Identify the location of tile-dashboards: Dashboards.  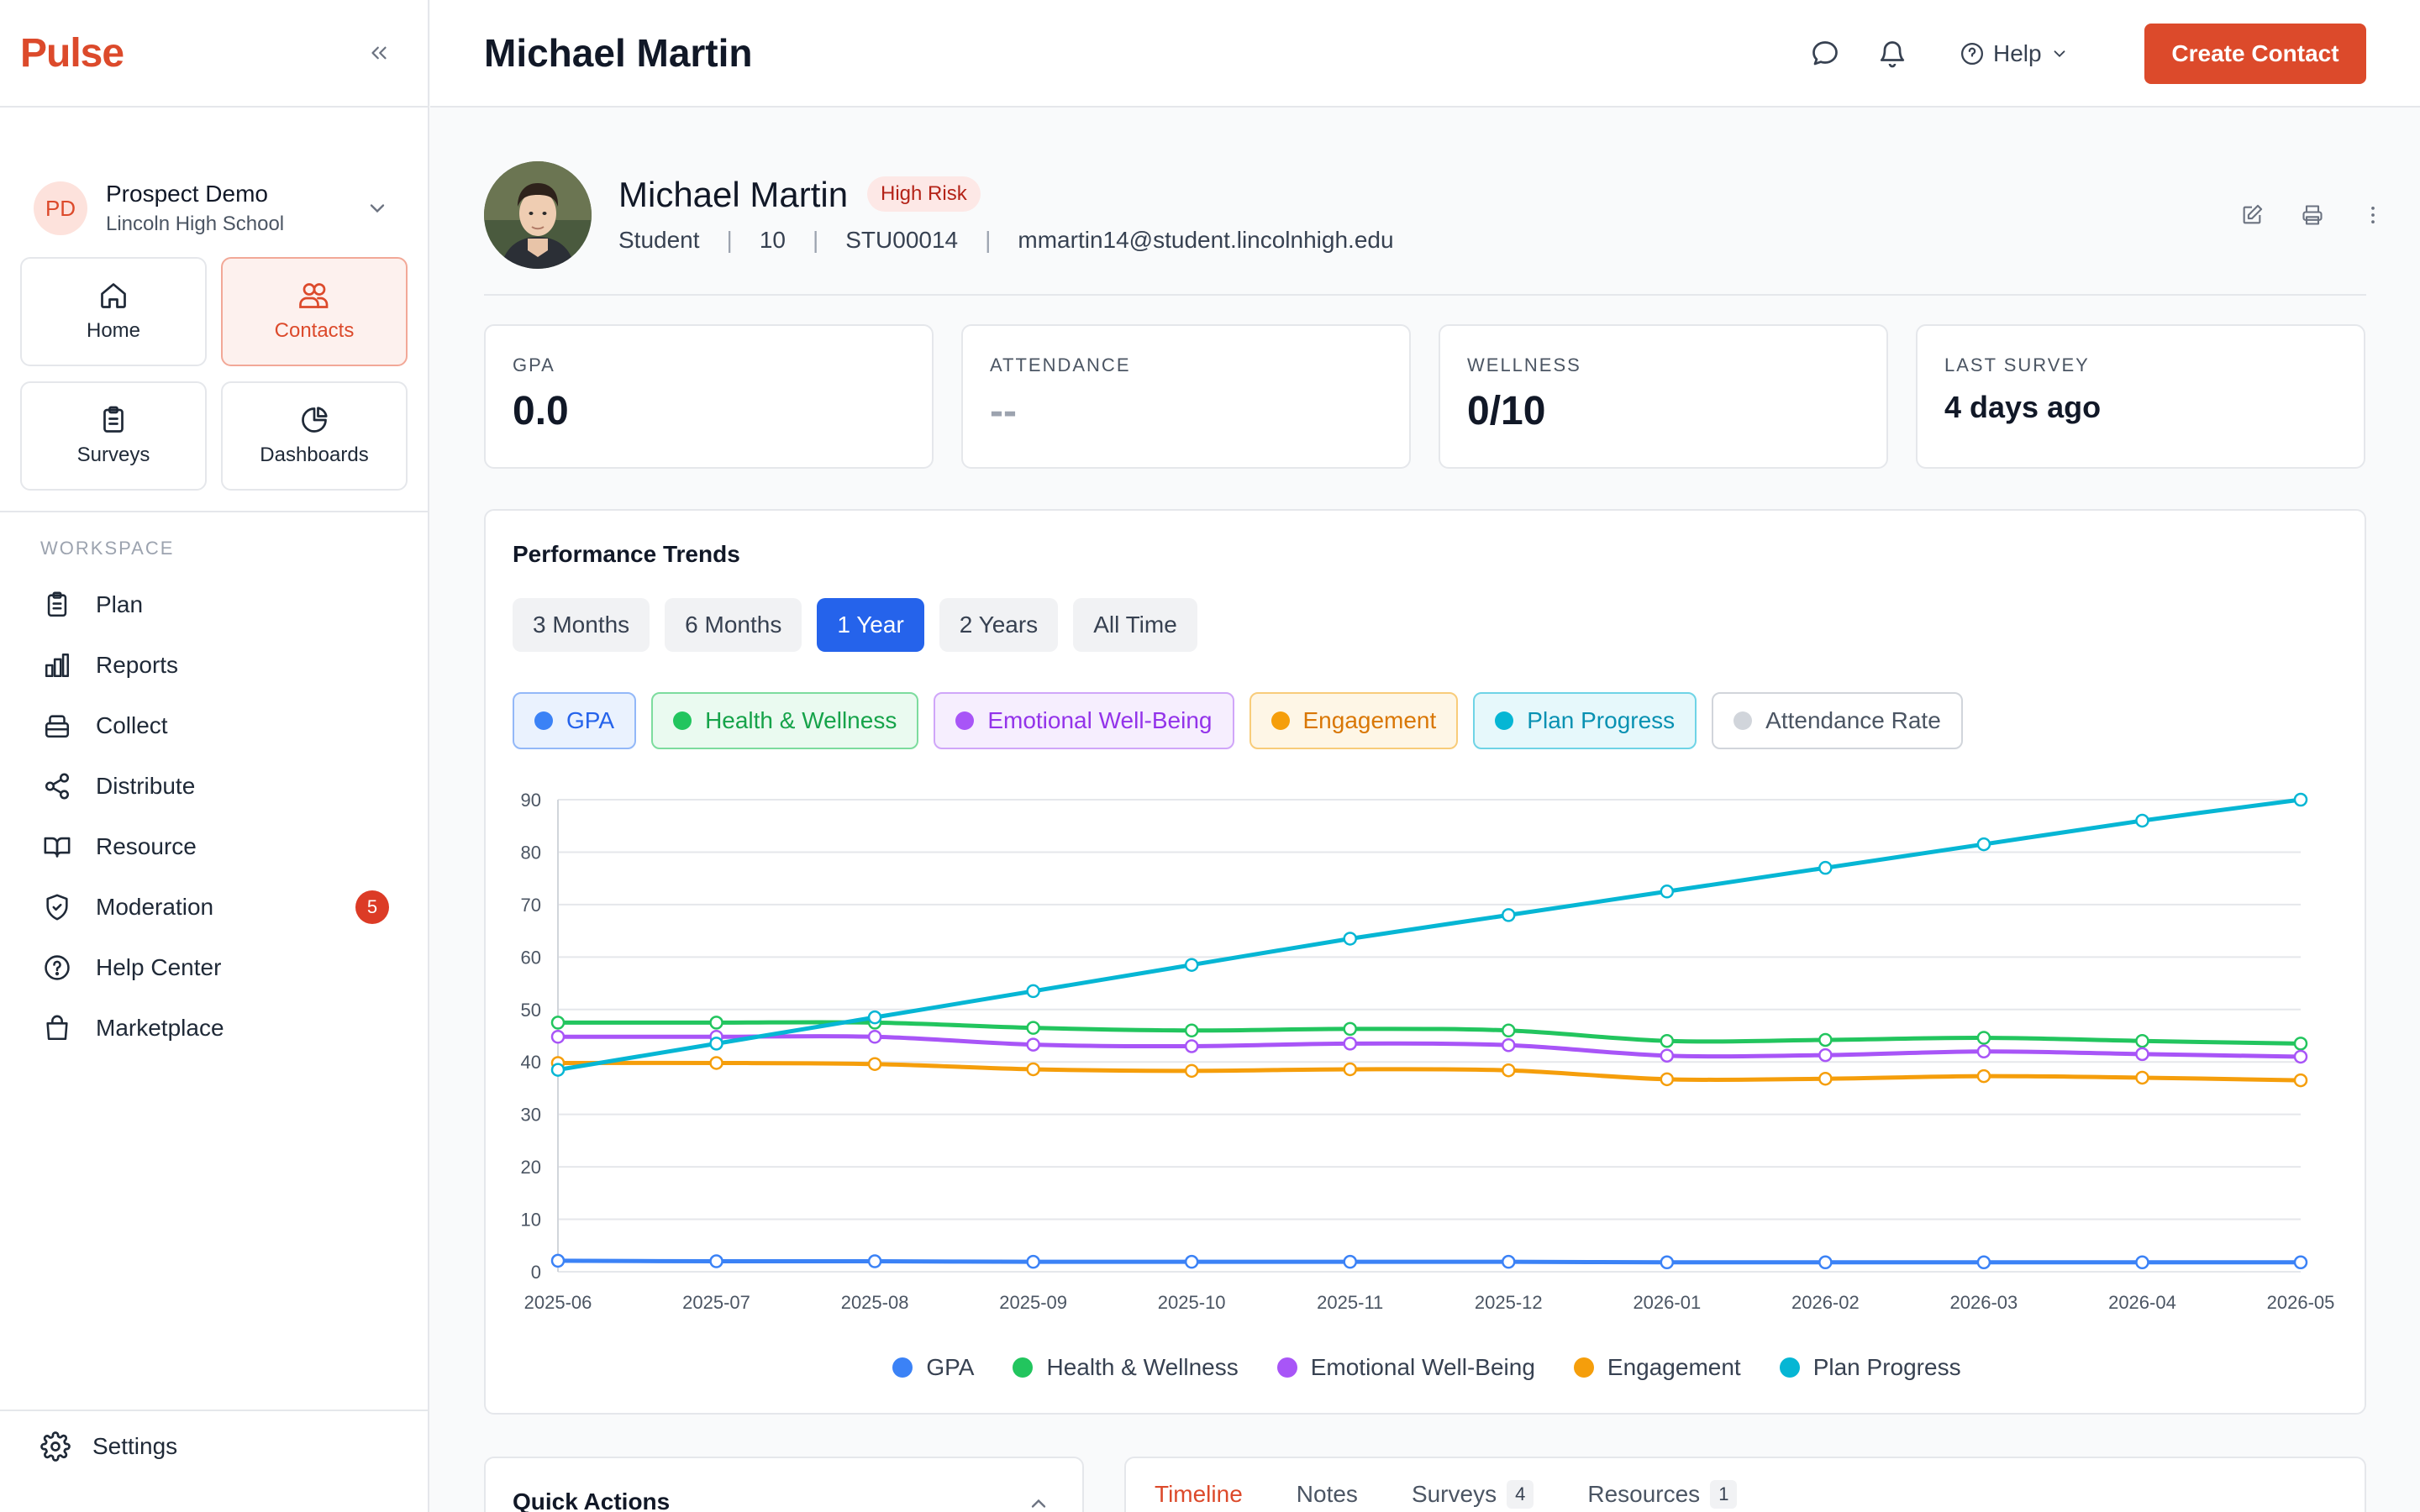
(314, 436).